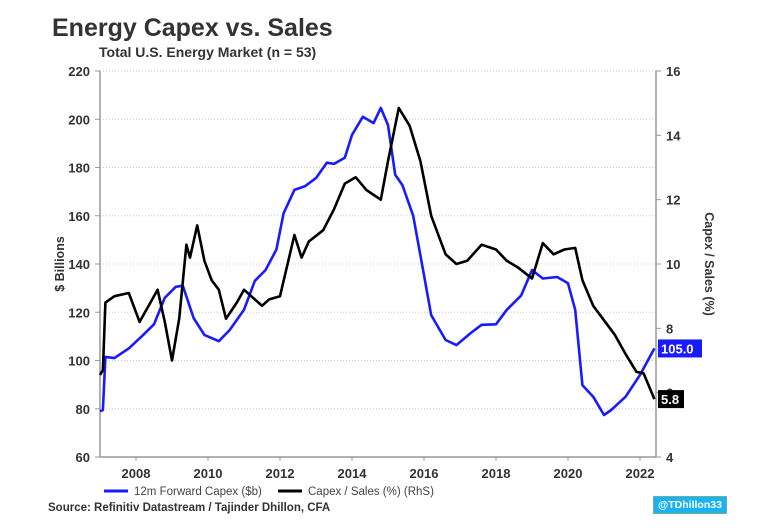 The width and height of the screenshot is (768, 531). Describe the element at coordinates (670, 457) in the screenshot. I see `y-tick-label-right: 4` at that location.